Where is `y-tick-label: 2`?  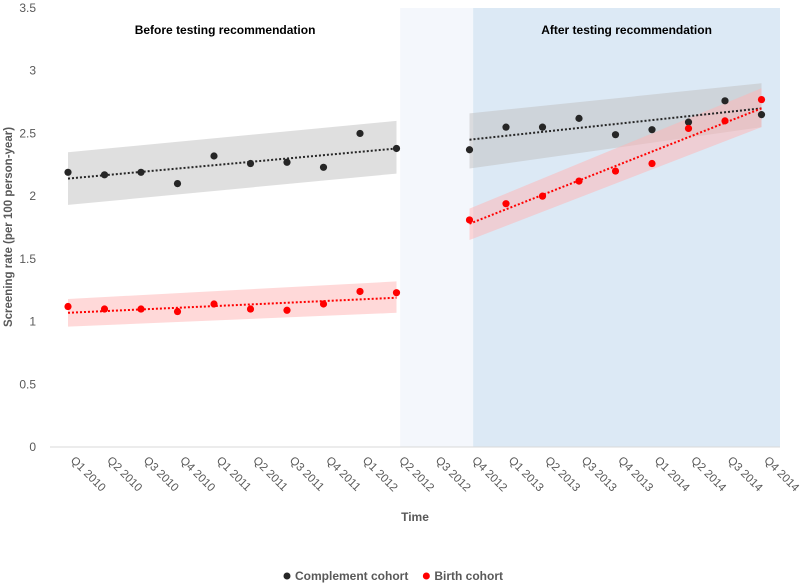
y-tick-label: 2 is located at coordinates (32, 196).